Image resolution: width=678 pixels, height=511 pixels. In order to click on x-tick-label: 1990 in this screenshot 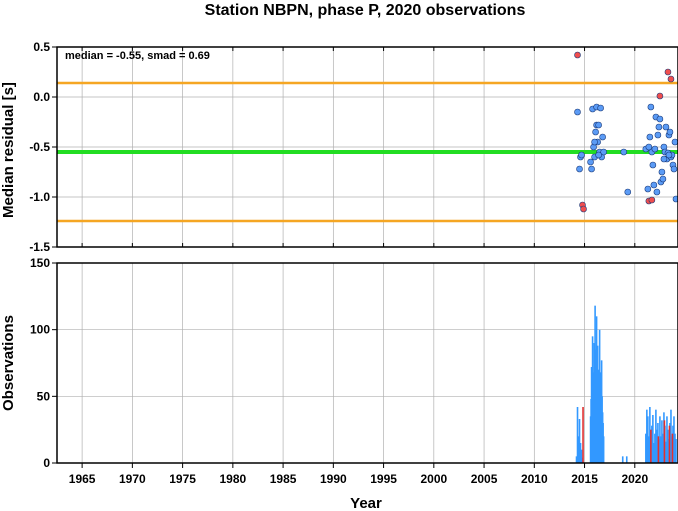, I will do `click(333, 479)`.